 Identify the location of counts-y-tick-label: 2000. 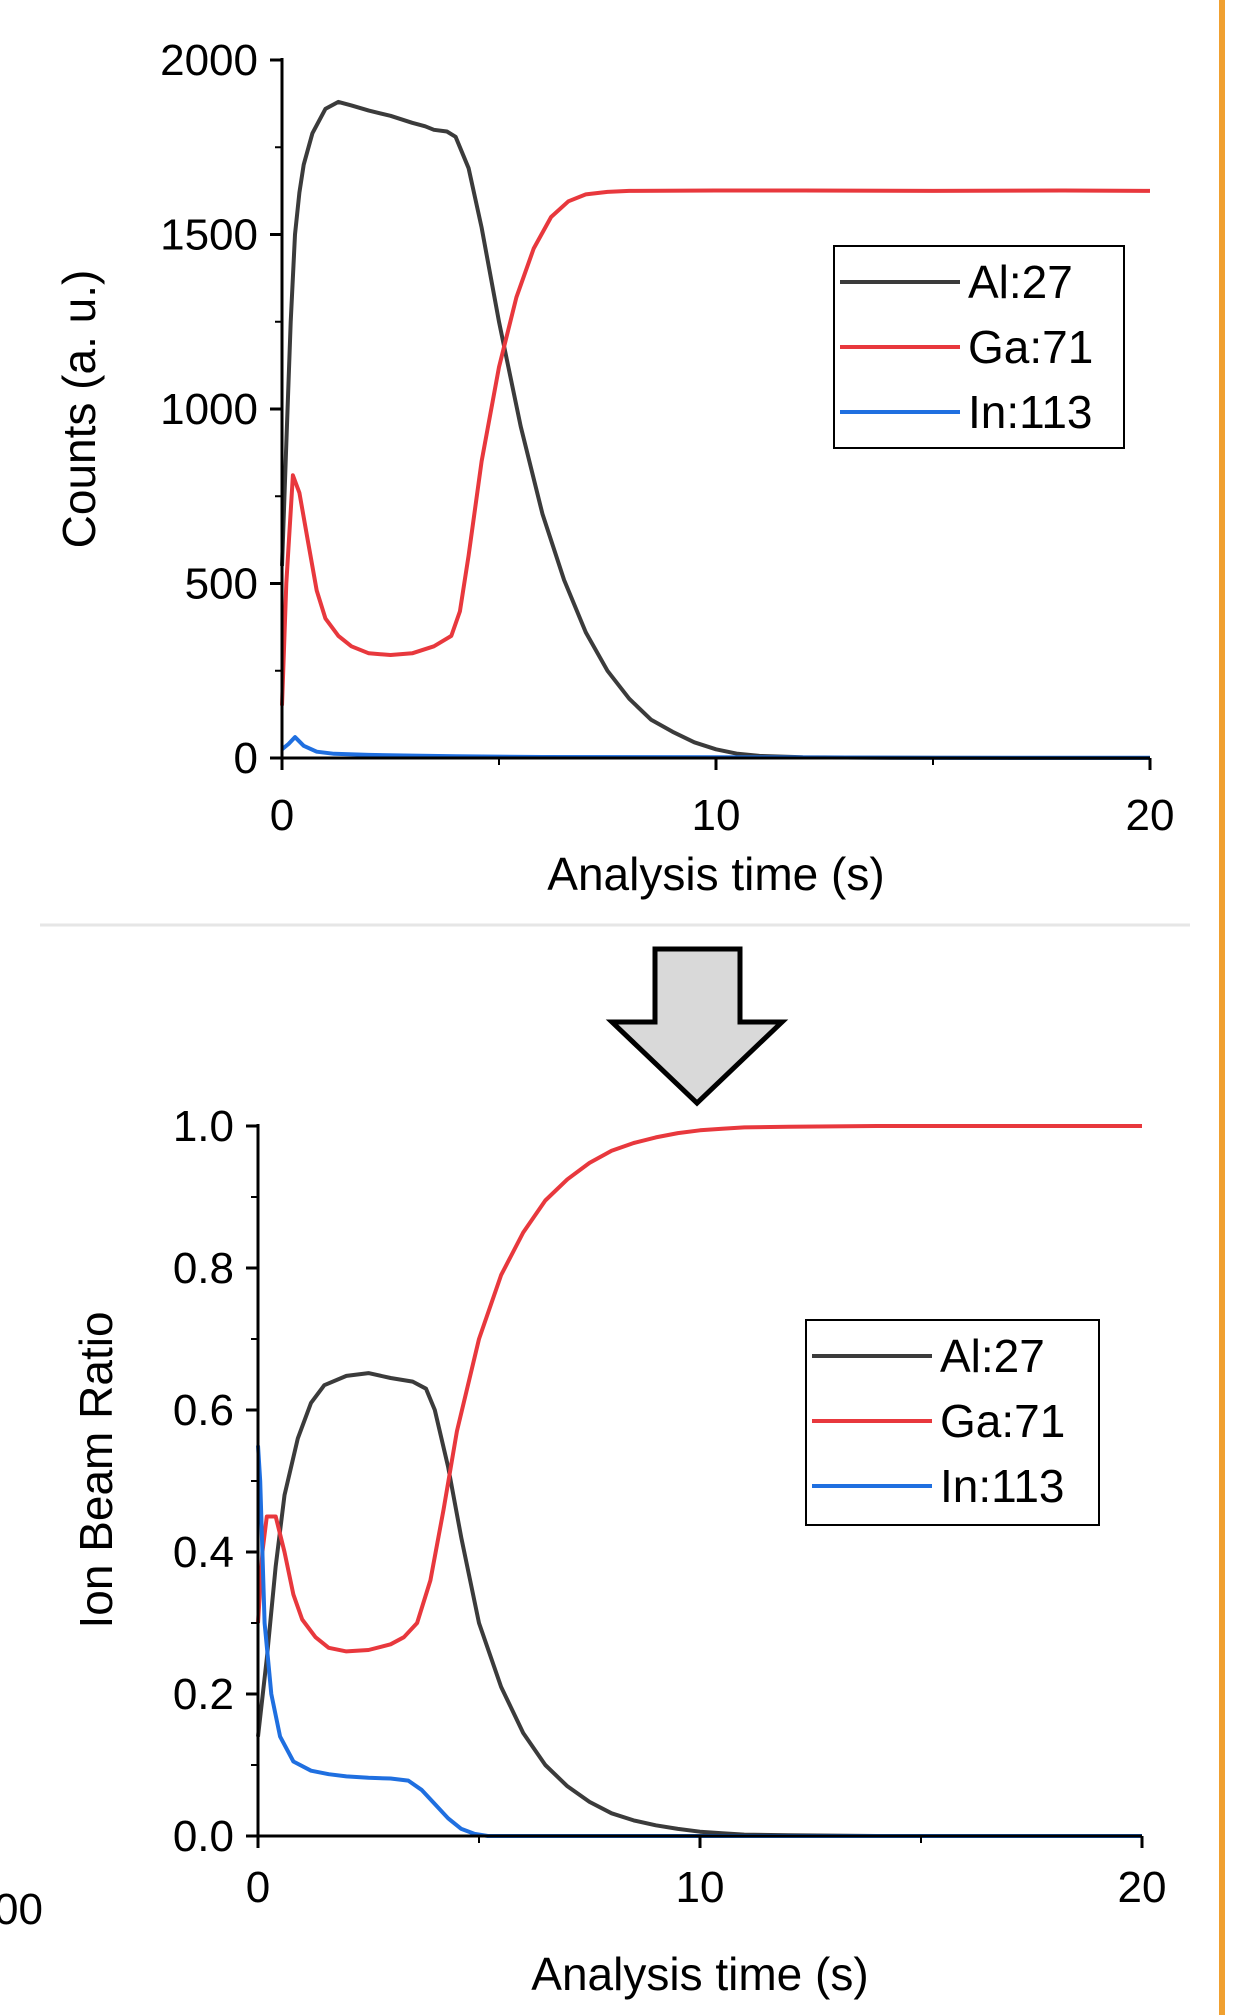
(209, 60).